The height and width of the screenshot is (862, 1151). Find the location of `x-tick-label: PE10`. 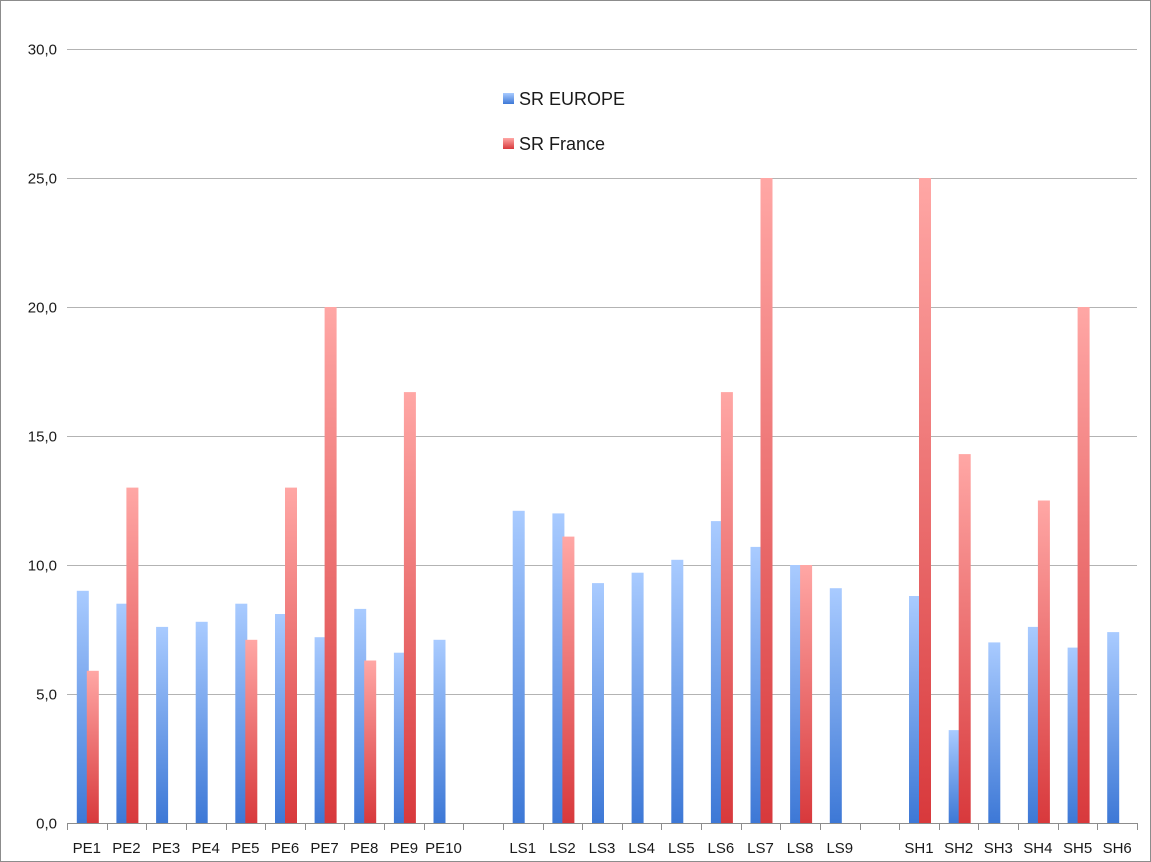

x-tick-label: PE10 is located at coordinates (443, 848).